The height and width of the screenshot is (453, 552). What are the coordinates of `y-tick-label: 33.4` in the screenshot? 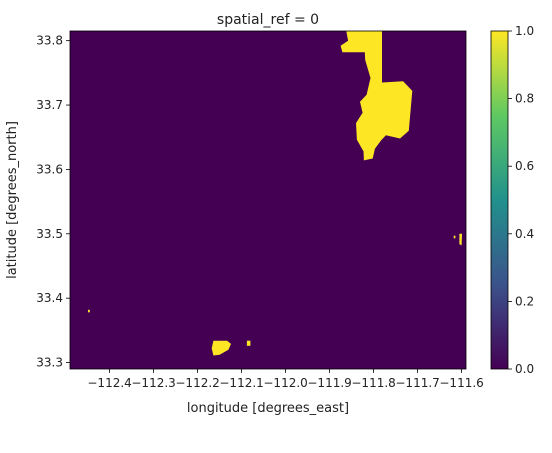 It's located at (49, 298).